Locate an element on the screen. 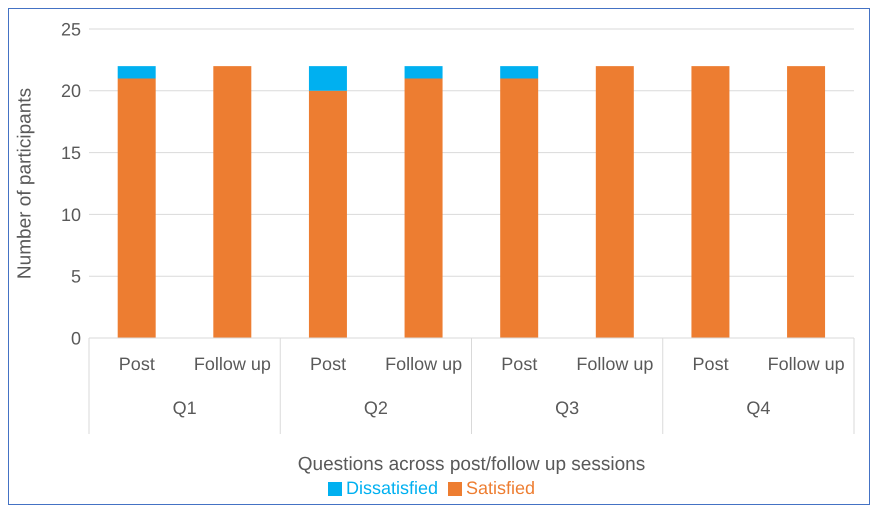  legend-label: Satisfied is located at coordinates (501, 488).